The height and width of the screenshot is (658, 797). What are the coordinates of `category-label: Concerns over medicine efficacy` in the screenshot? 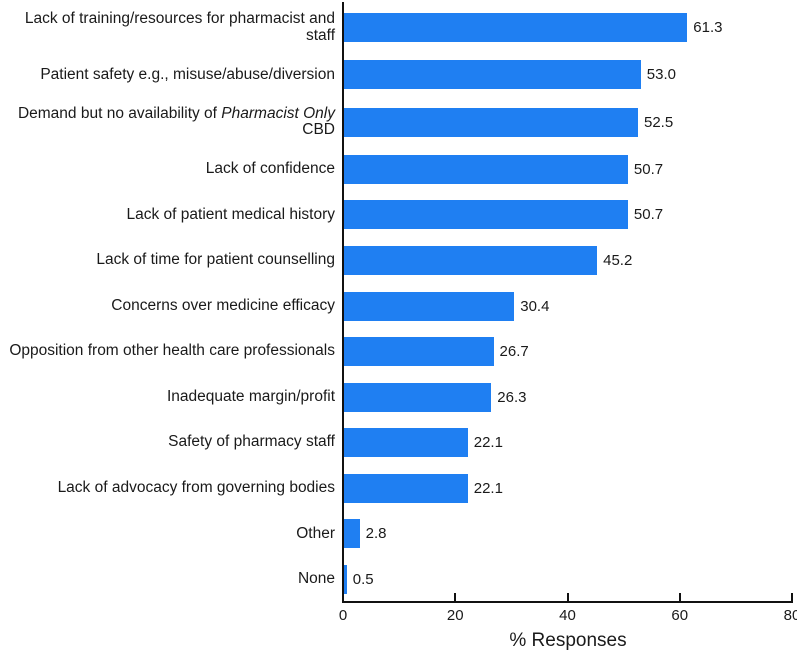 It's located at (223, 305).